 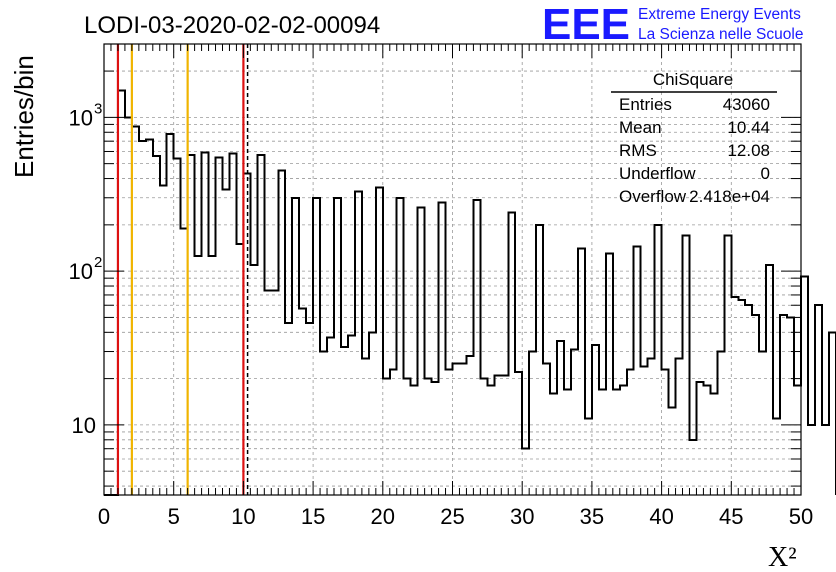 What do you see at coordinates (731, 516) in the screenshot?
I see `x-tick-label: 45` at bounding box center [731, 516].